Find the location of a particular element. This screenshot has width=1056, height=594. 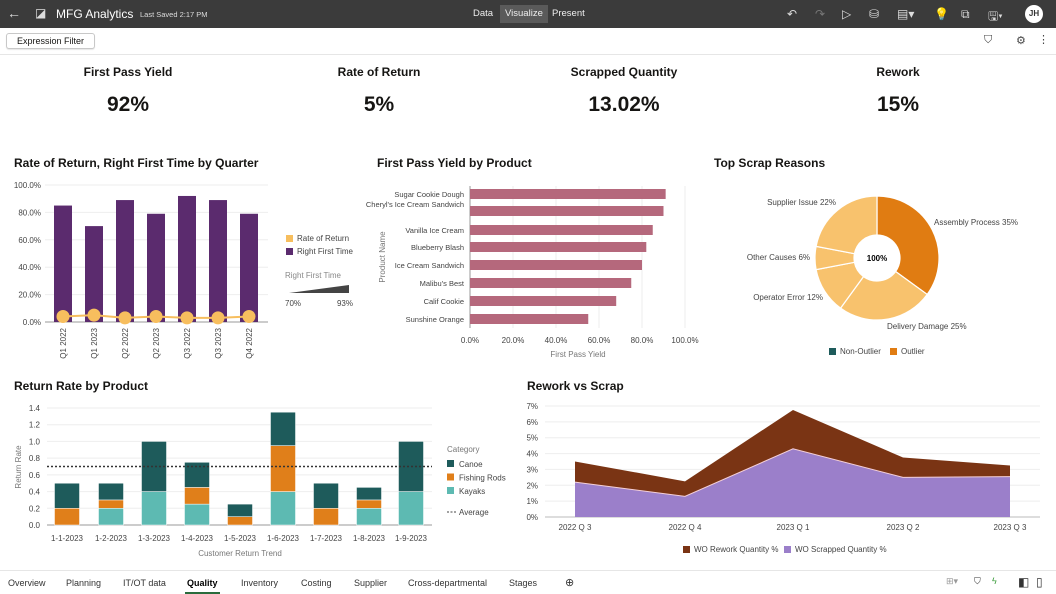

x-tick-label: Q2 2023 is located at coordinates (156, 342).